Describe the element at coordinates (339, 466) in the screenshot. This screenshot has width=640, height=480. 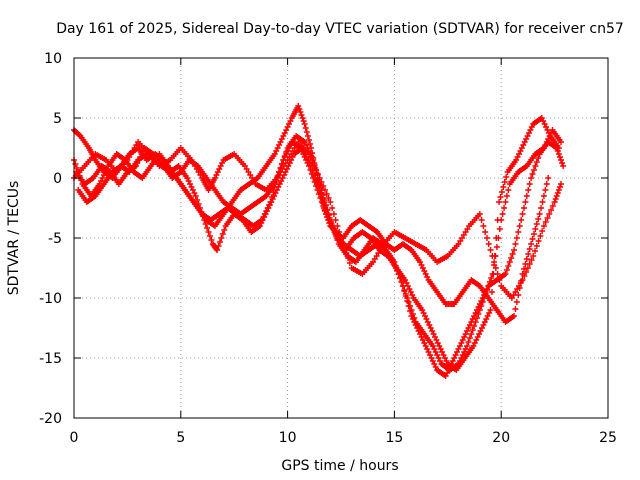
I see `x-axis-title: GPS time / hours` at that location.